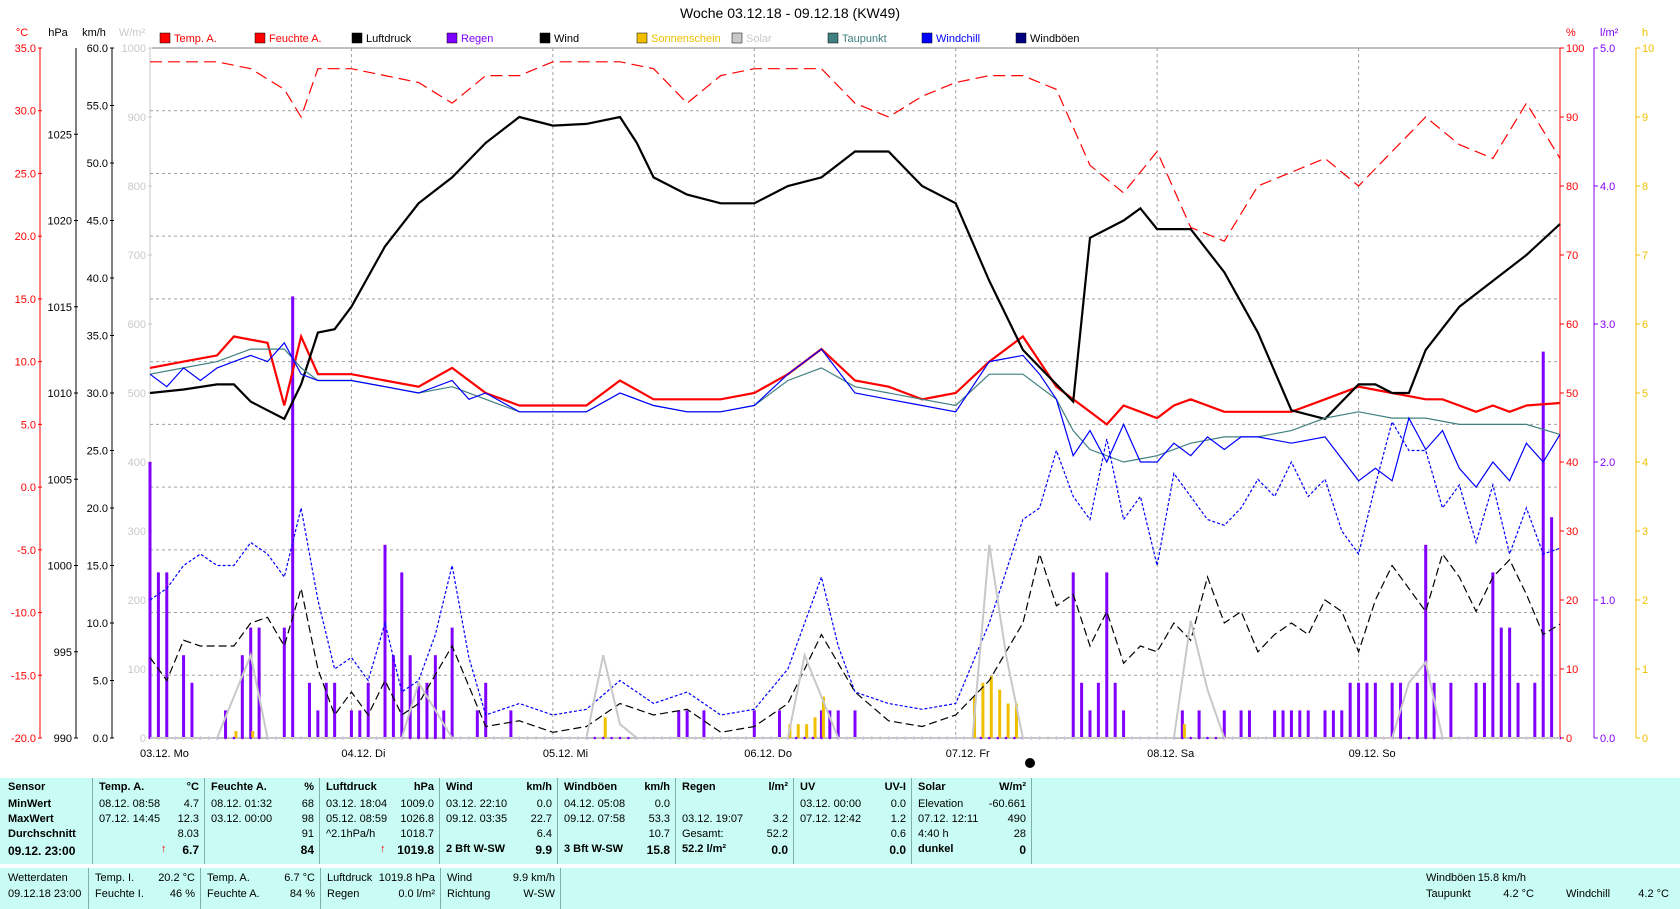  Describe the element at coordinates (713, 819) in the screenshot. I see `stats-regen-row-label: 03.12. 19:07` at that location.